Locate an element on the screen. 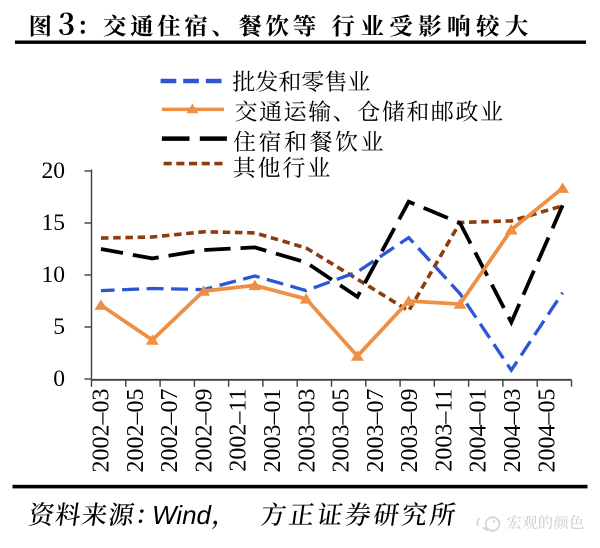 This screenshot has width=600, height=548. svg-text: 2004–05 is located at coordinates (547, 431).